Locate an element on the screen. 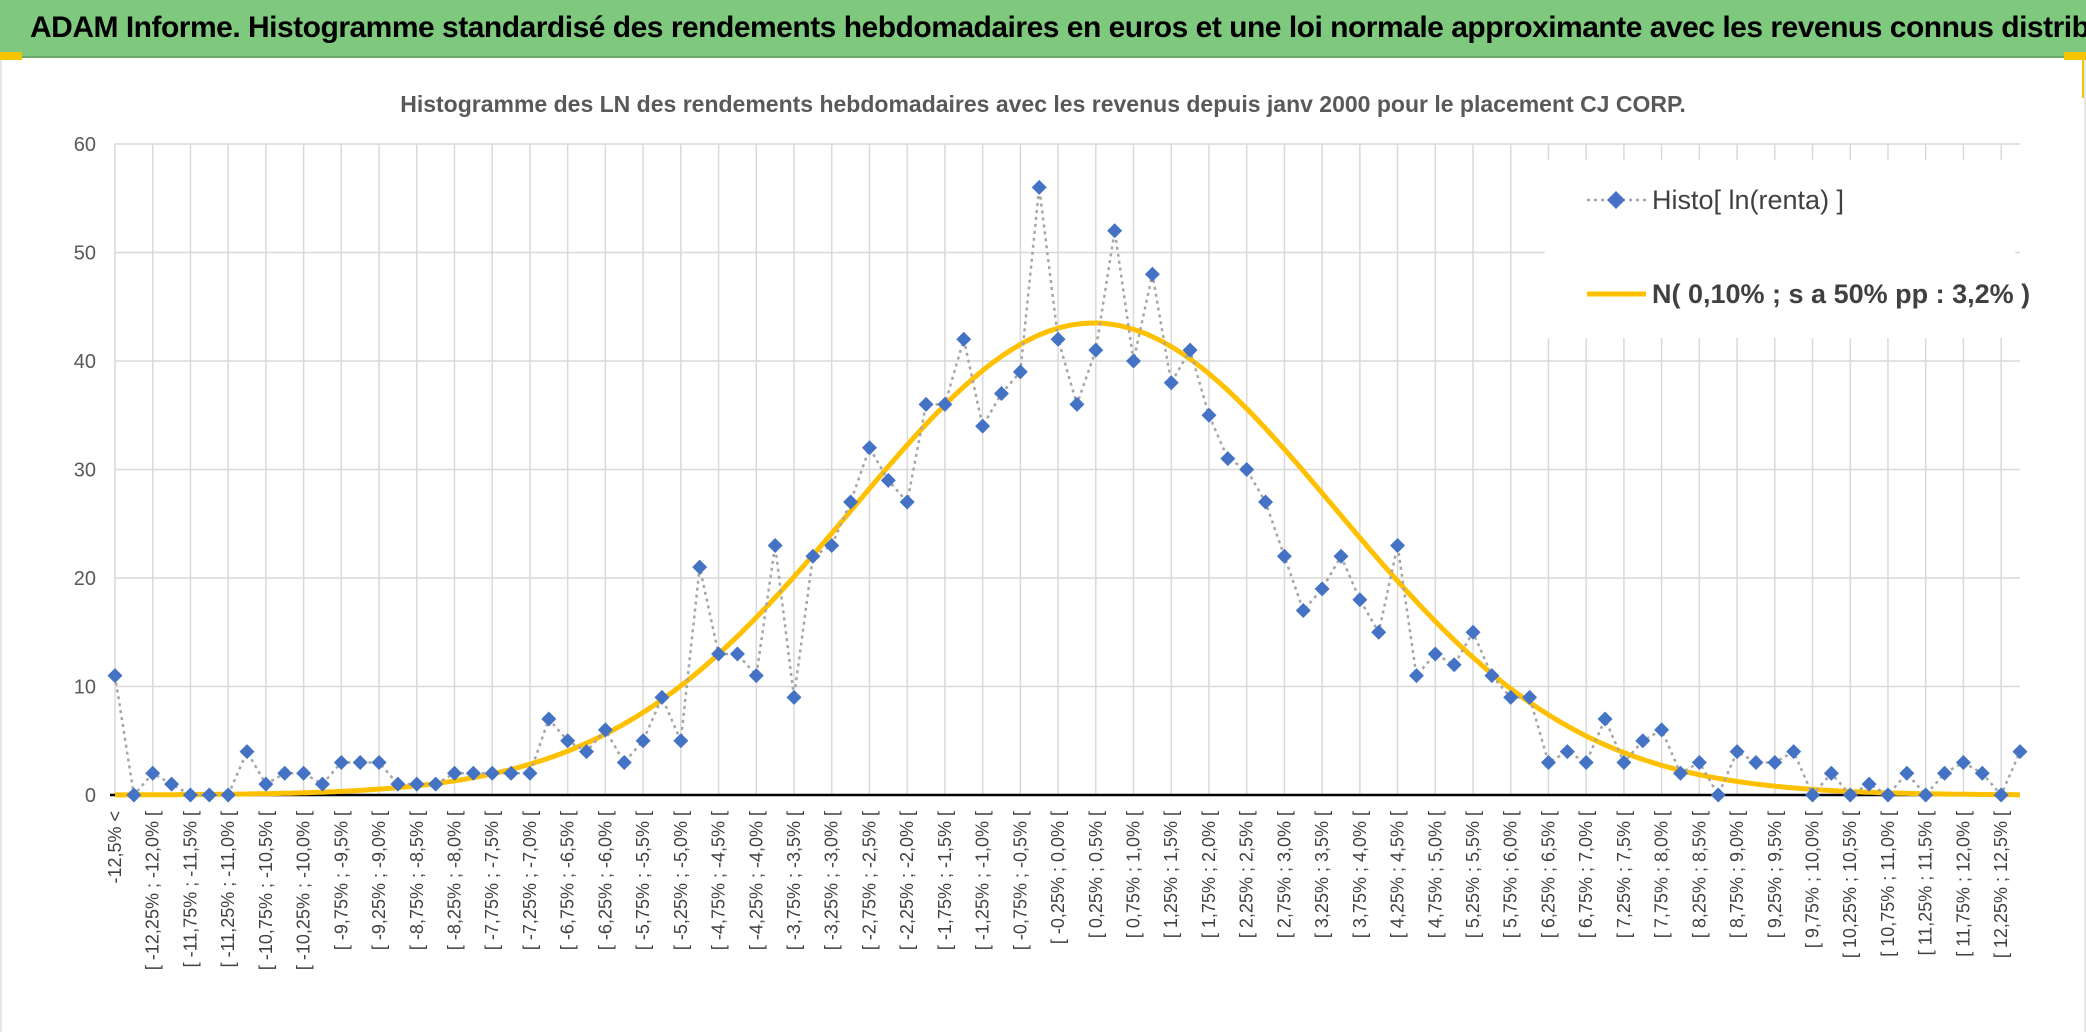 The height and width of the screenshot is (1032, 2086). x-tick-label: [ -2,75% ; -2,5% [ is located at coordinates (869, 880).